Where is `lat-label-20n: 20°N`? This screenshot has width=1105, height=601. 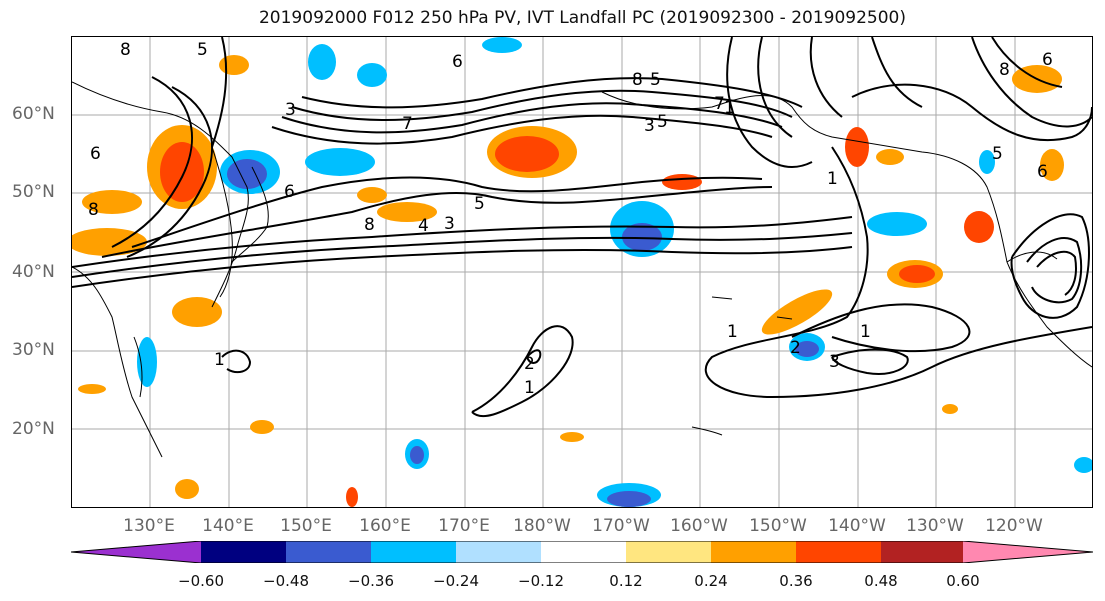 lat-label-20n: 20°N is located at coordinates (33, 429).